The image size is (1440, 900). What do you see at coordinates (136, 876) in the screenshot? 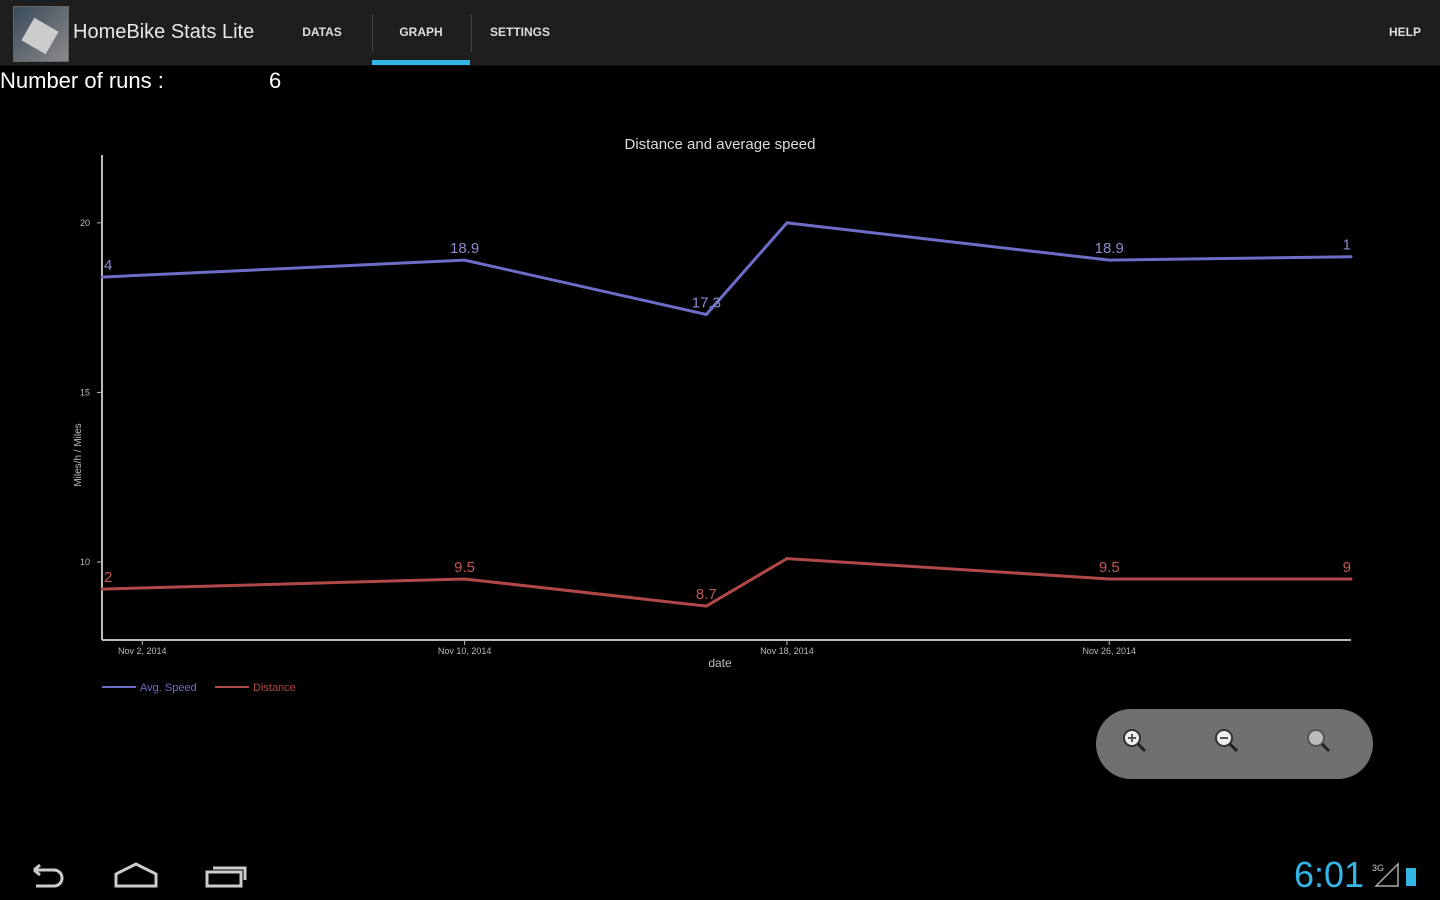
I see `home-button` at bounding box center [136, 876].